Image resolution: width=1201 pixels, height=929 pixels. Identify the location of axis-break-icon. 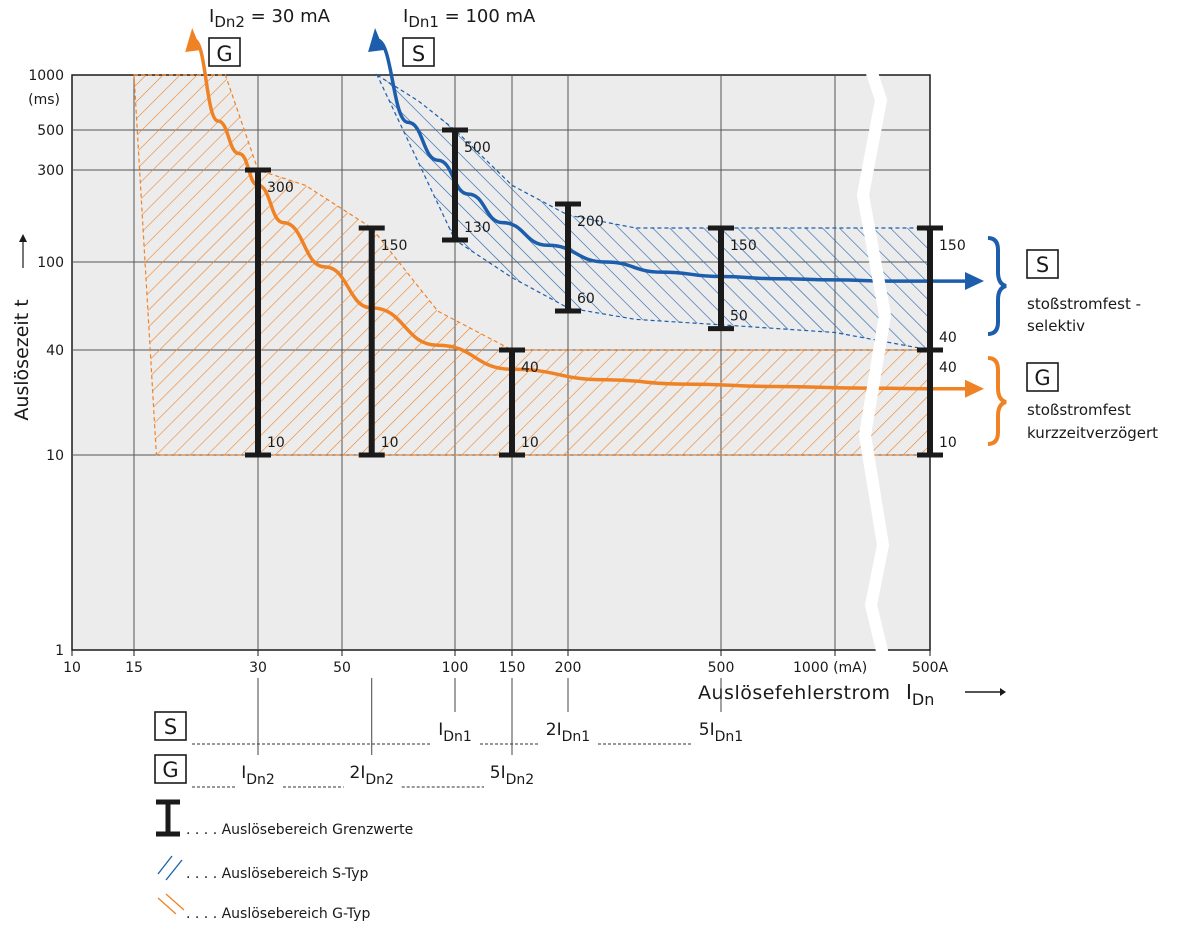
(874, 362).